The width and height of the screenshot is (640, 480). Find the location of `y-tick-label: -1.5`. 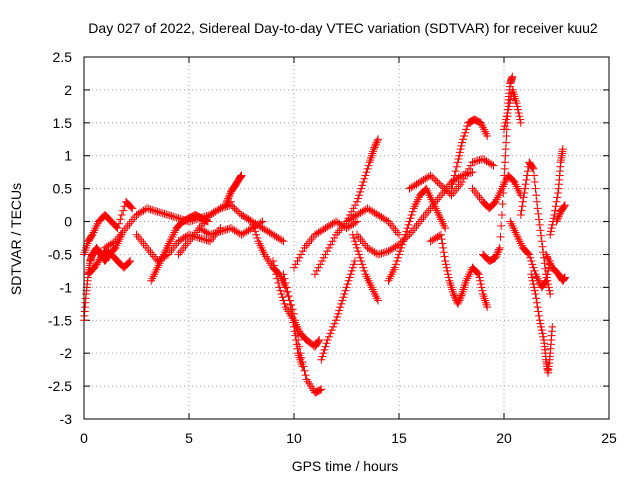

y-tick-label: -1.5 is located at coordinates (60, 320).